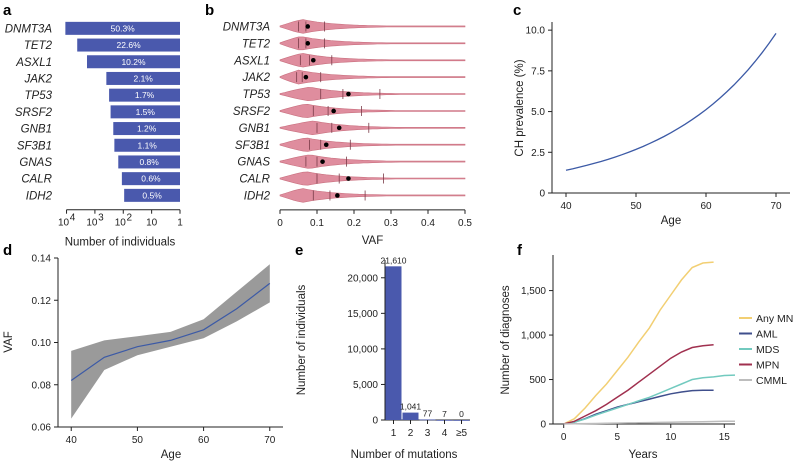 This screenshot has height=465, width=800. What do you see at coordinates (536, 31) in the screenshot?
I see `prevalence-y-tick-label: 10.0` at bounding box center [536, 31].